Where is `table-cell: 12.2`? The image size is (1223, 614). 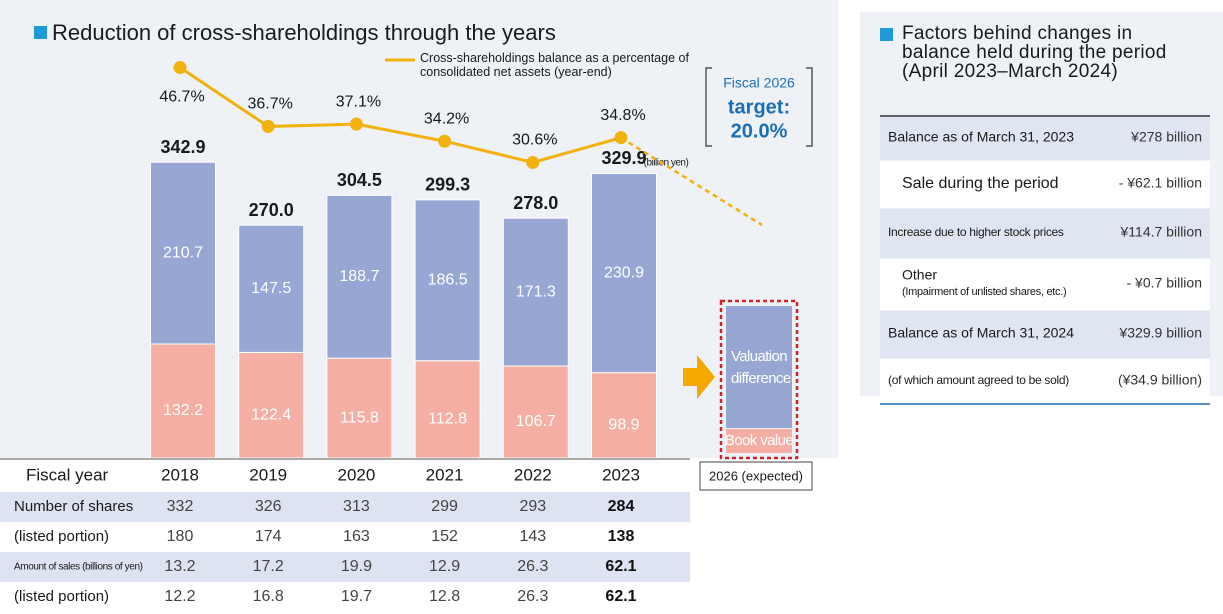 table-cell: 12.2 is located at coordinates (179, 596).